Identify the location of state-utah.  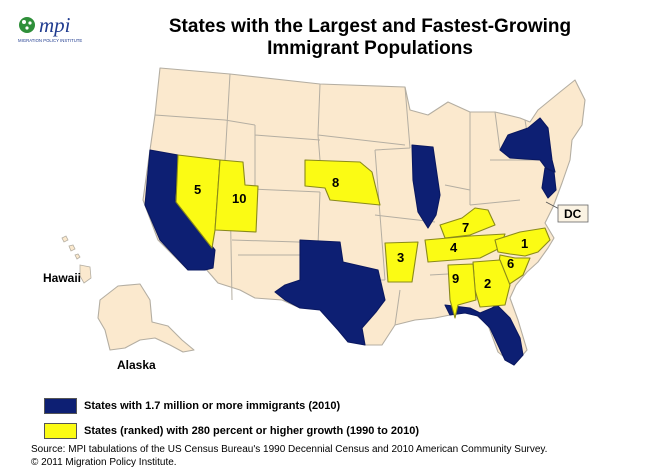
(236, 196).